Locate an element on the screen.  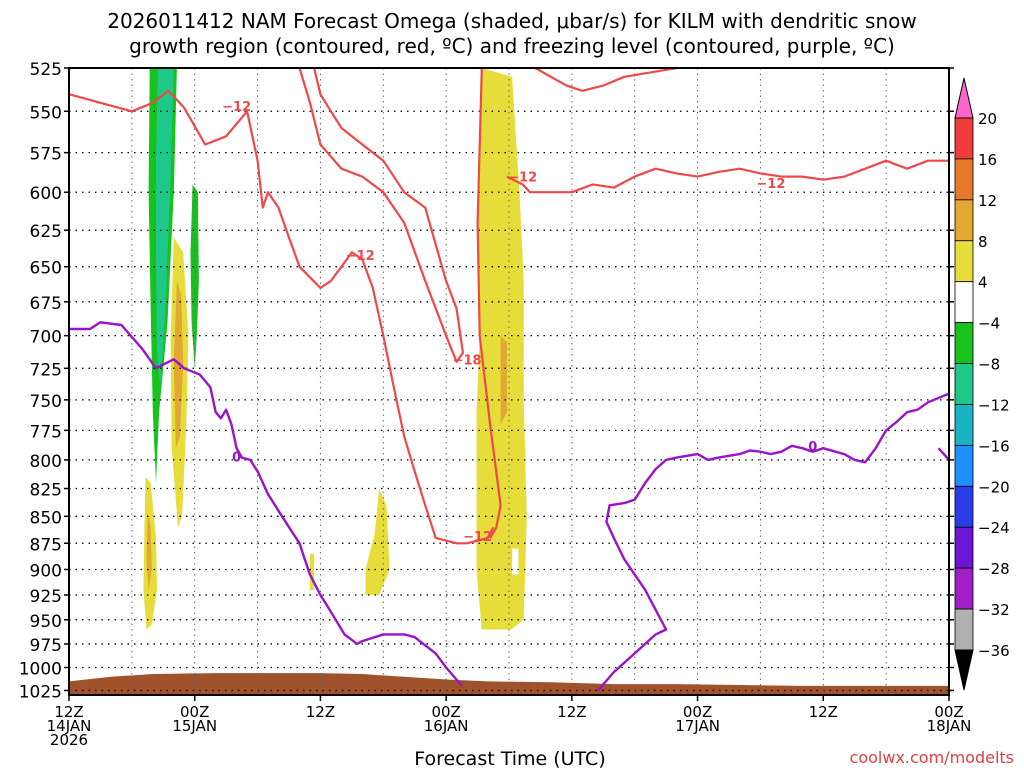
colorbar-label-8: −16 is located at coordinates (994, 446).